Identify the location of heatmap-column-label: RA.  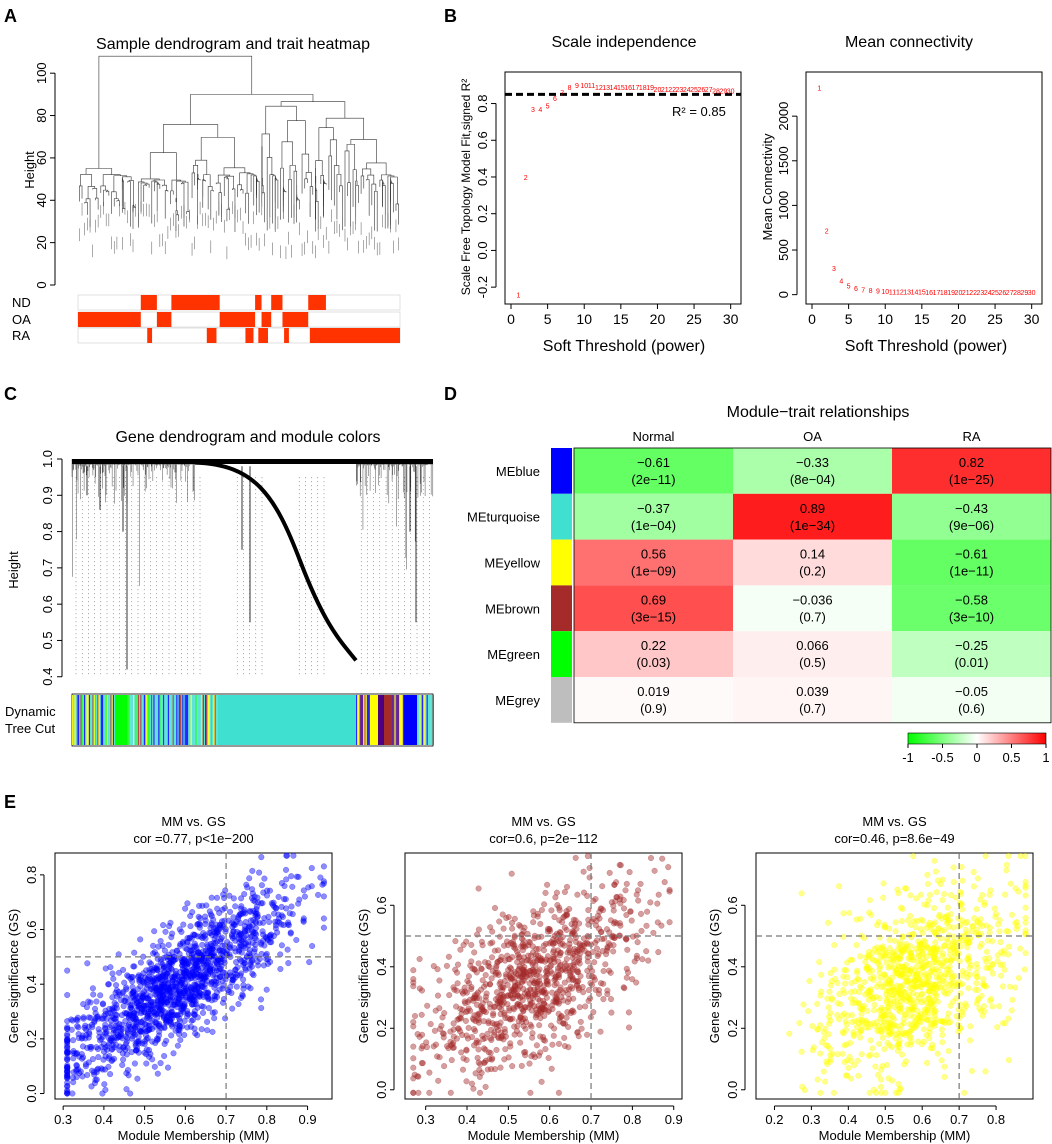
(971, 436).